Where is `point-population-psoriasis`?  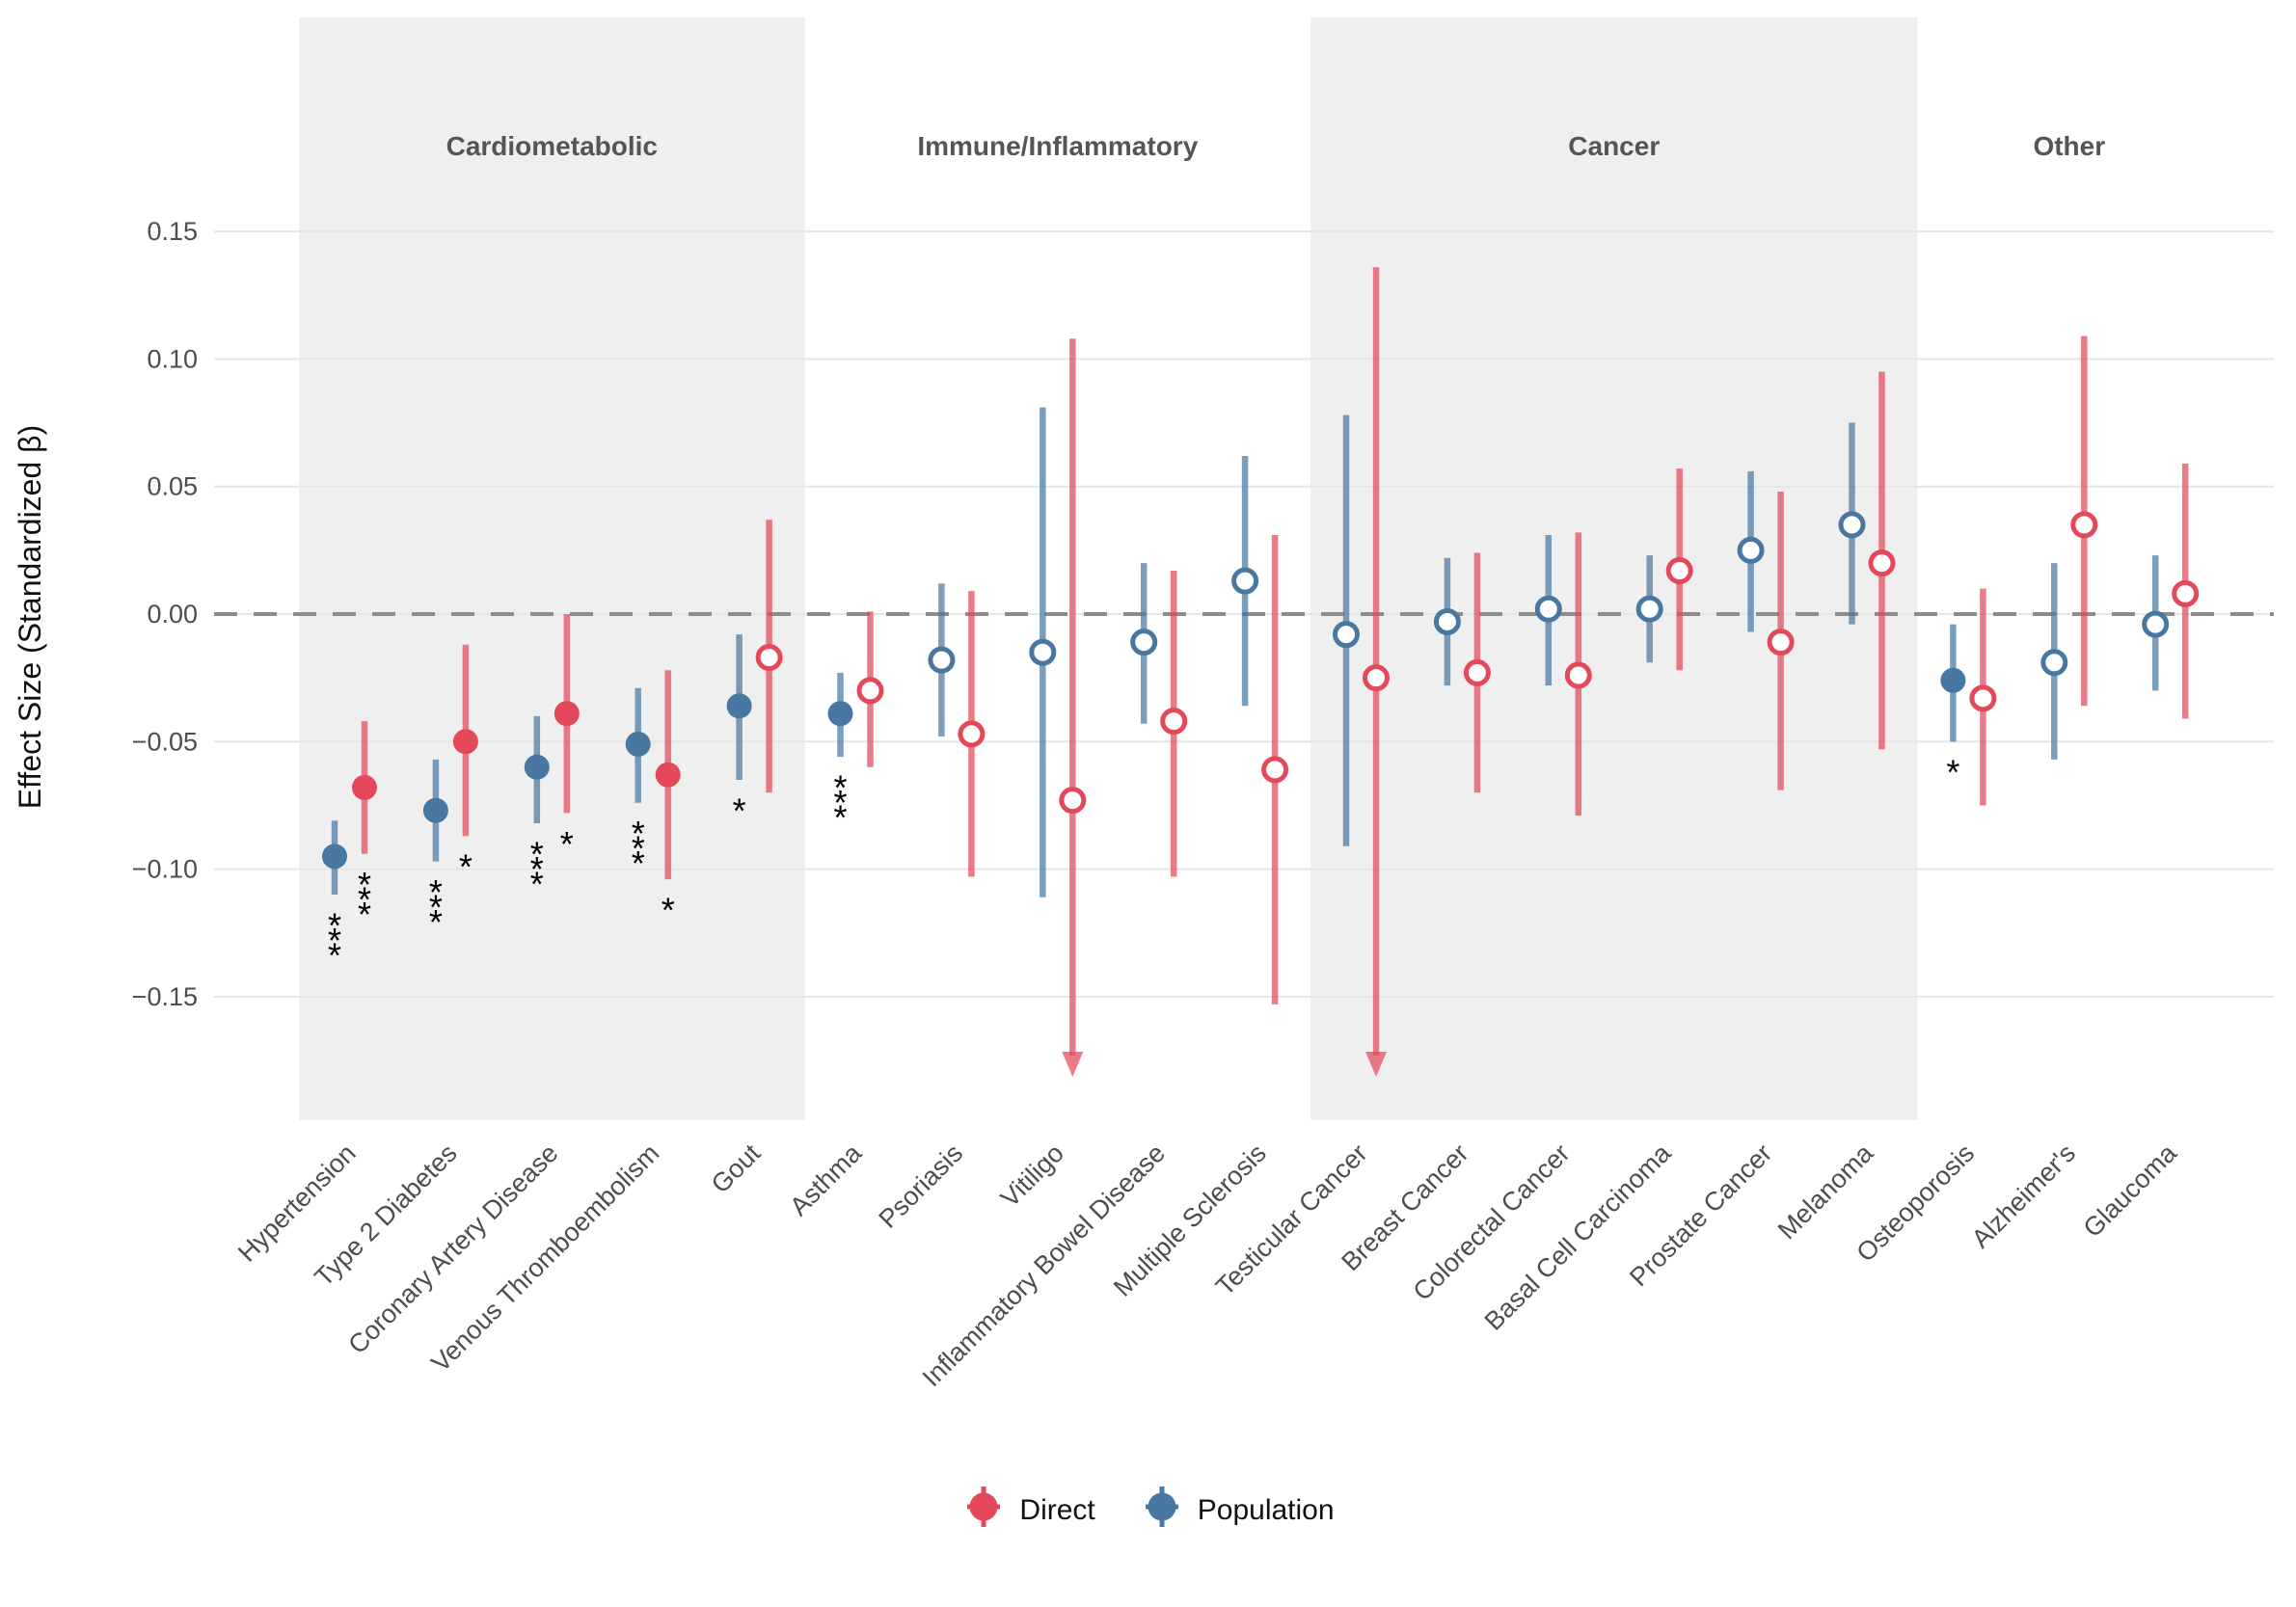
point-population-psoriasis is located at coordinates (942, 660).